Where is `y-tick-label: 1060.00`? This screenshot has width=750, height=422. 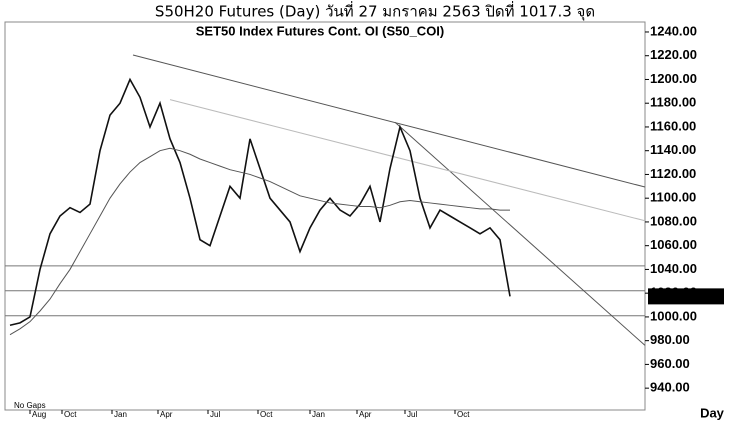 y-tick-label: 1060.00 is located at coordinates (673, 244).